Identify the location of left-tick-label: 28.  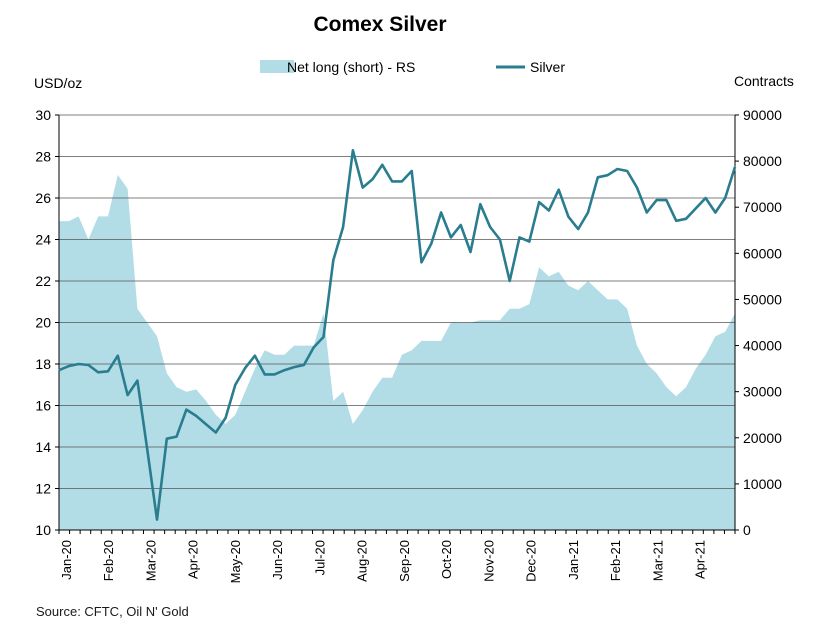
(43, 157).